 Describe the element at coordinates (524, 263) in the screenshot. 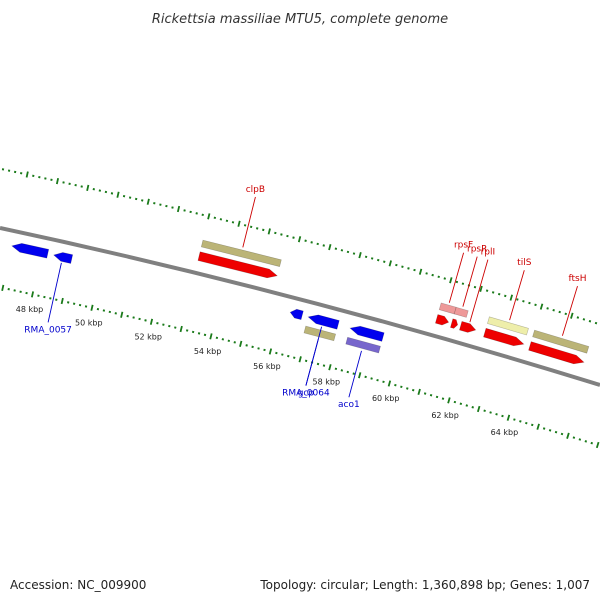

I see `gene-label: tilS` at that location.